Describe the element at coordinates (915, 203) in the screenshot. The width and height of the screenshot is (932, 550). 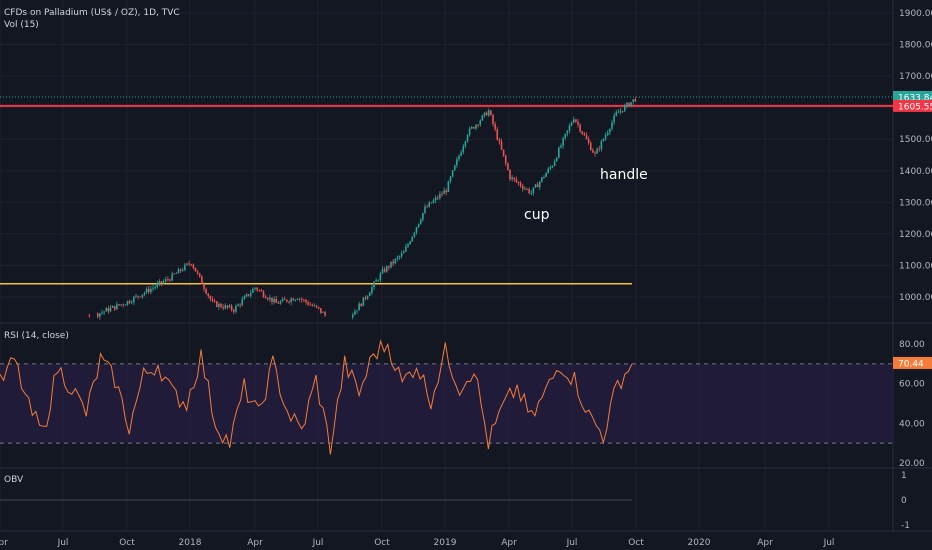
I see `price-axis-label: 1300.00` at that location.